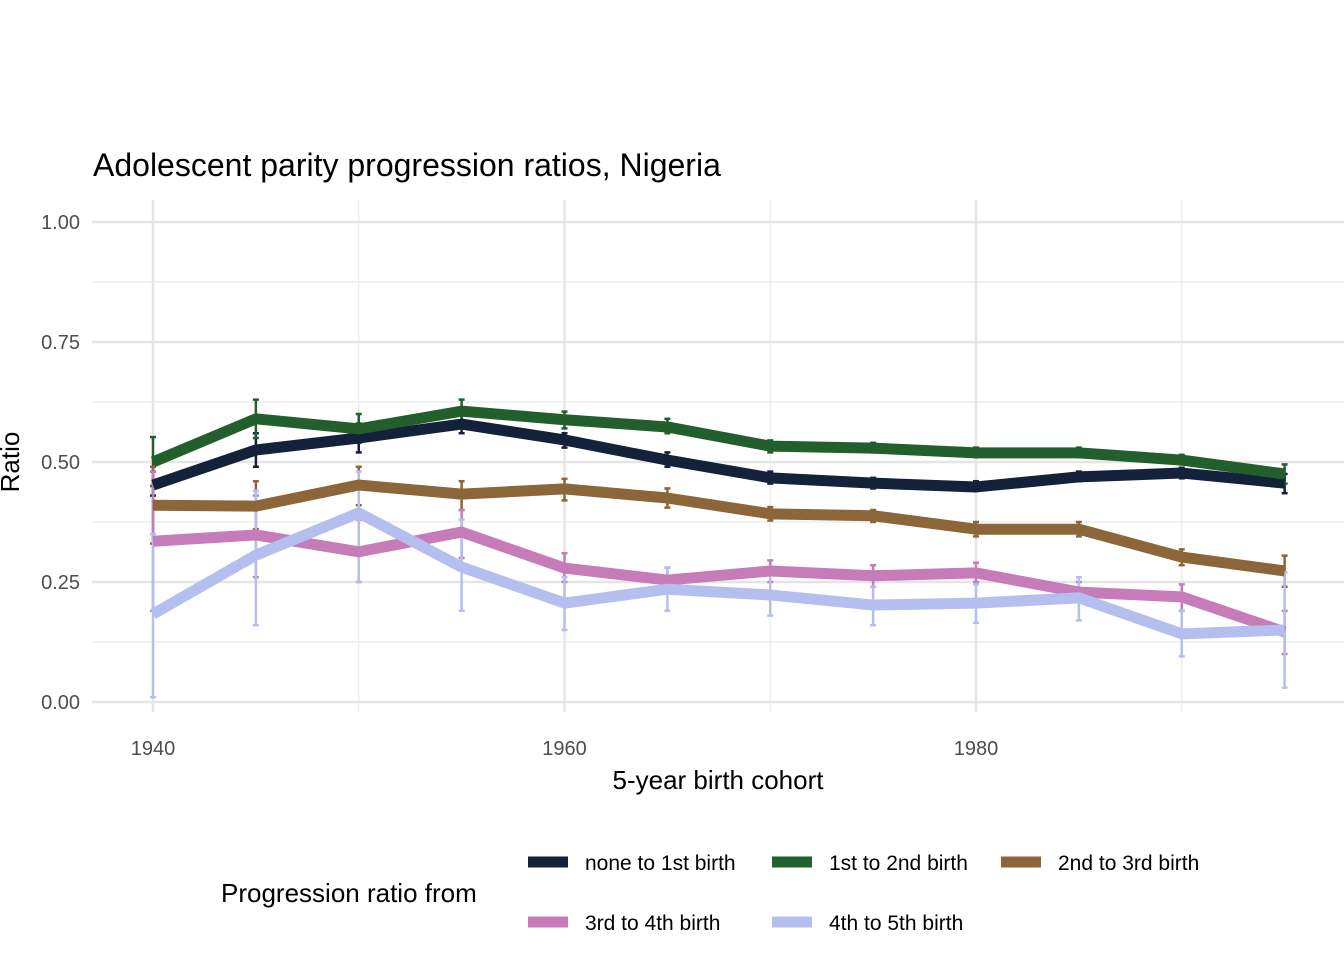 Image resolution: width=1344 pixels, height=965 pixels. What do you see at coordinates (60, 343) in the screenshot?
I see `y-tick-label: 0.75` at bounding box center [60, 343].